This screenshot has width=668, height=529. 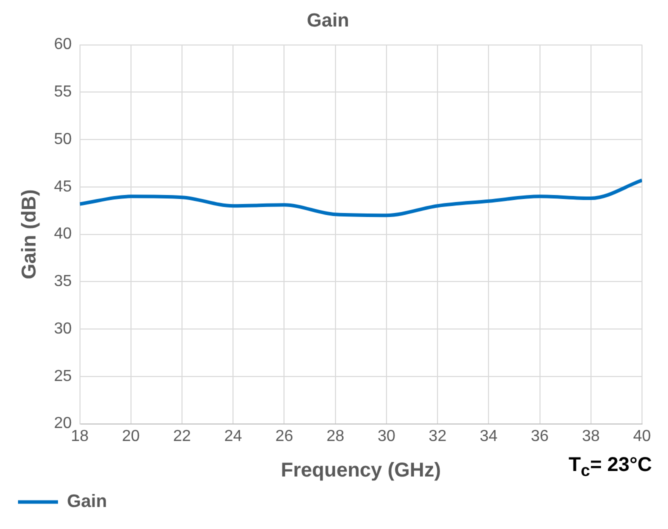 I want to click on y-tick-label: 25, so click(x=63, y=376).